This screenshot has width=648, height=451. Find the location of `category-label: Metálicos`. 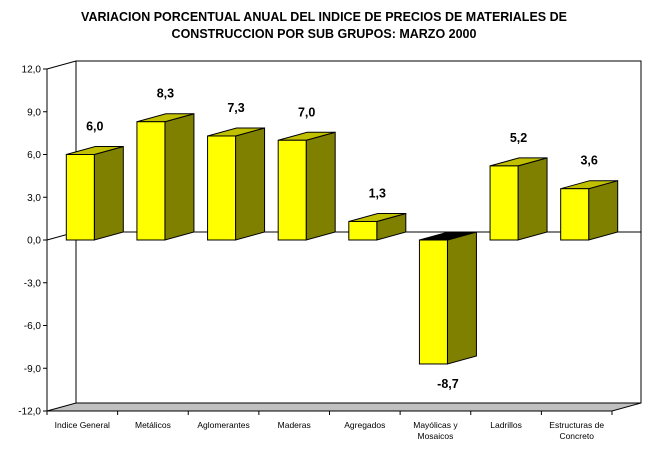

category-label: Metálicos is located at coordinates (153, 425).